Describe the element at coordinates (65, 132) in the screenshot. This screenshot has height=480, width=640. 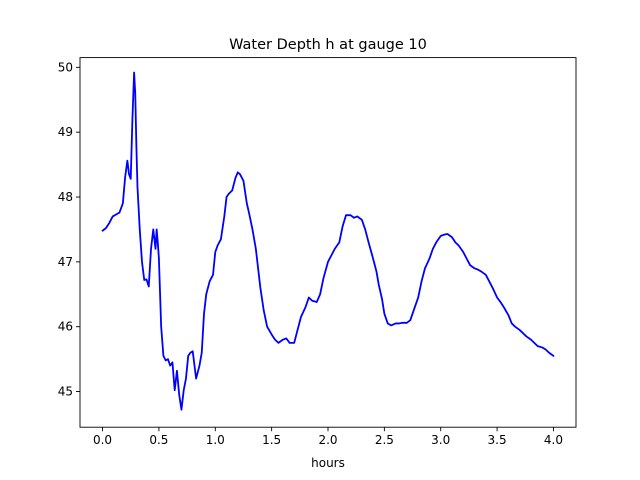
I see `y-tick-label: 49` at that location.